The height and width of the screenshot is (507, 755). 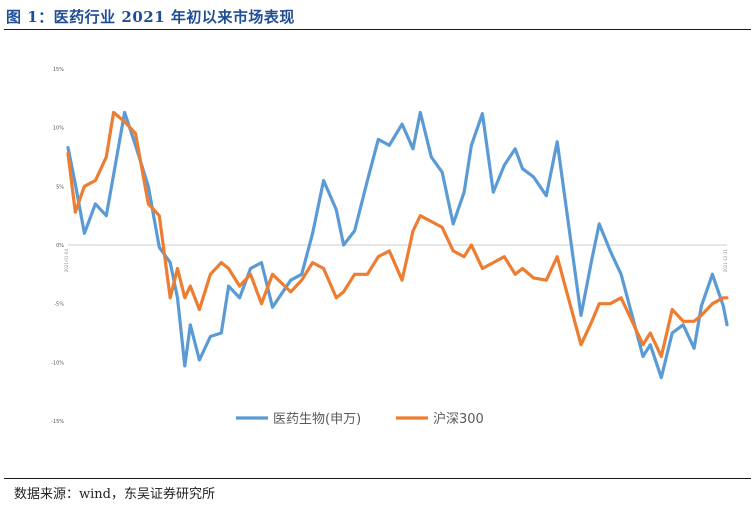 I want to click on x-axis-labels: 2021-01-04 2021-12-31, so click(x=396, y=261).